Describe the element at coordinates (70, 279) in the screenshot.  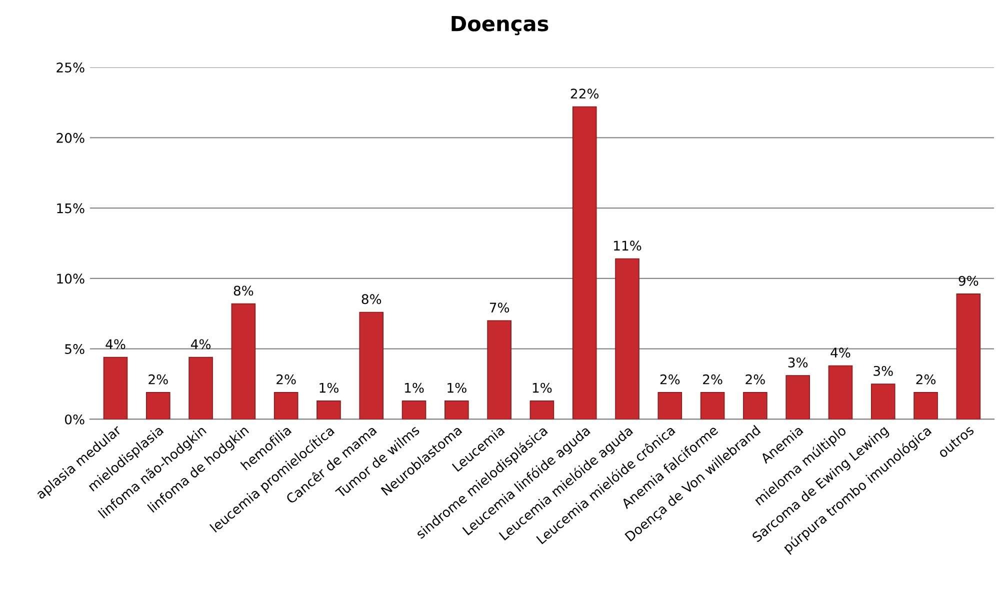
I see `y-tick-label: 10%` at that location.